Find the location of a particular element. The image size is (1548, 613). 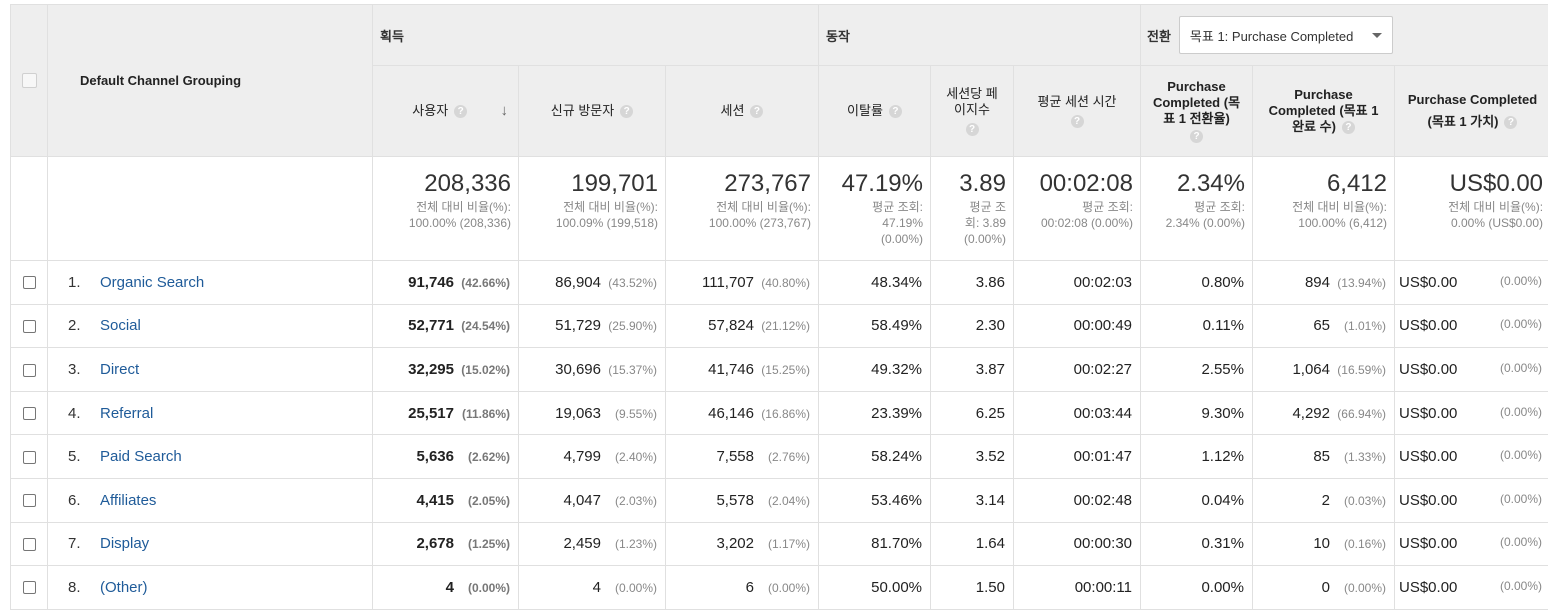

sessions-value: 7,558 is located at coordinates (735, 457).